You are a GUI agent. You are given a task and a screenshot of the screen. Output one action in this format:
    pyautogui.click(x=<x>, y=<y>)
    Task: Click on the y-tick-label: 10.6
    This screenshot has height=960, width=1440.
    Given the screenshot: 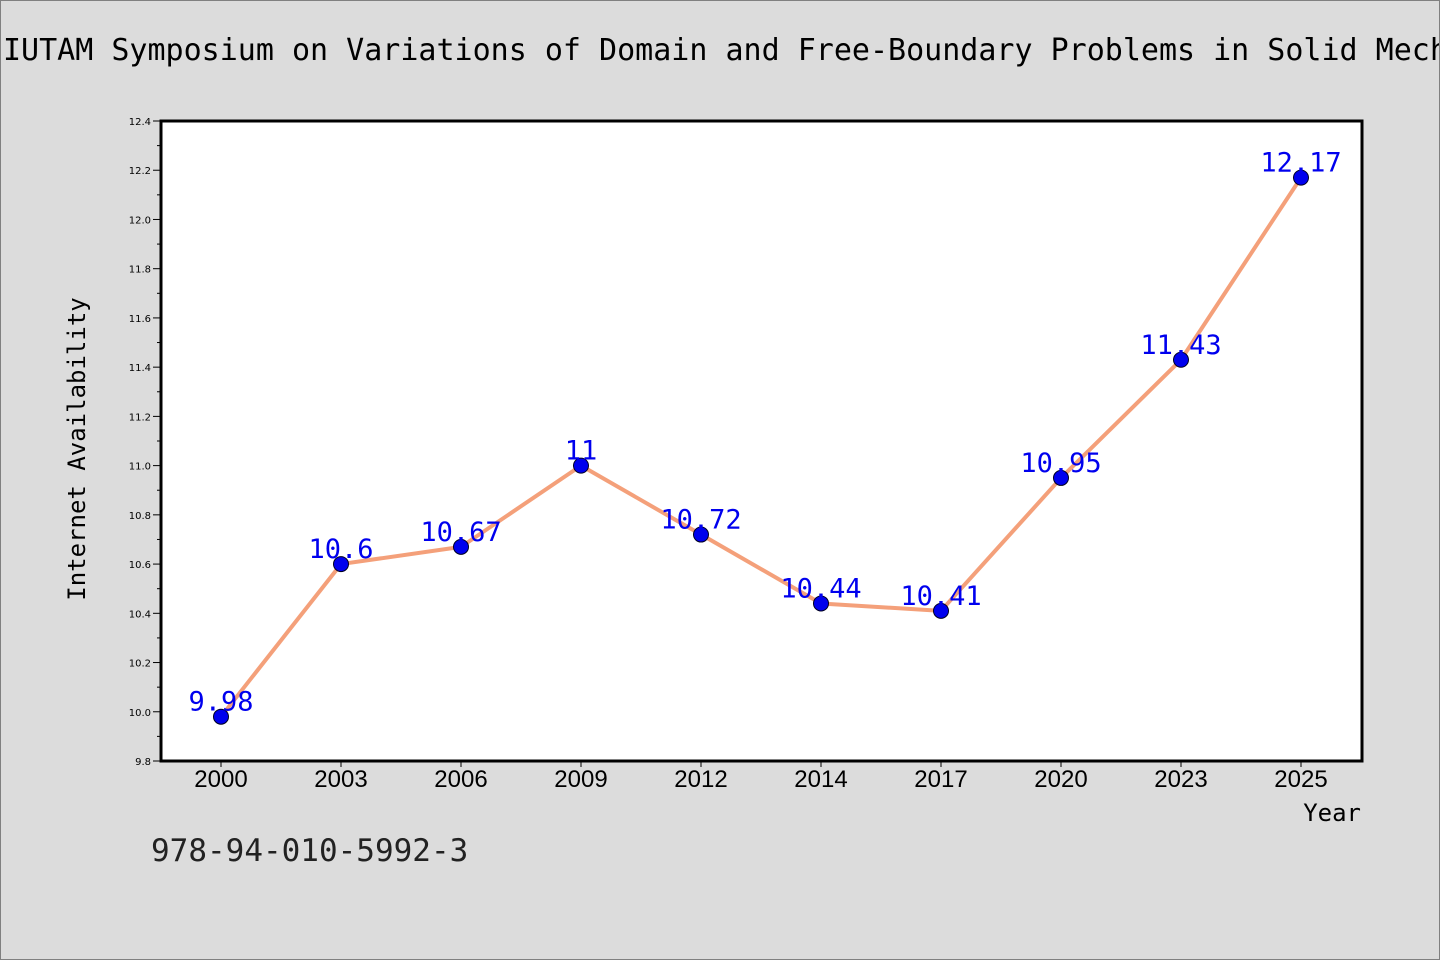 What is the action you would take?
    pyautogui.click(x=140, y=565)
    